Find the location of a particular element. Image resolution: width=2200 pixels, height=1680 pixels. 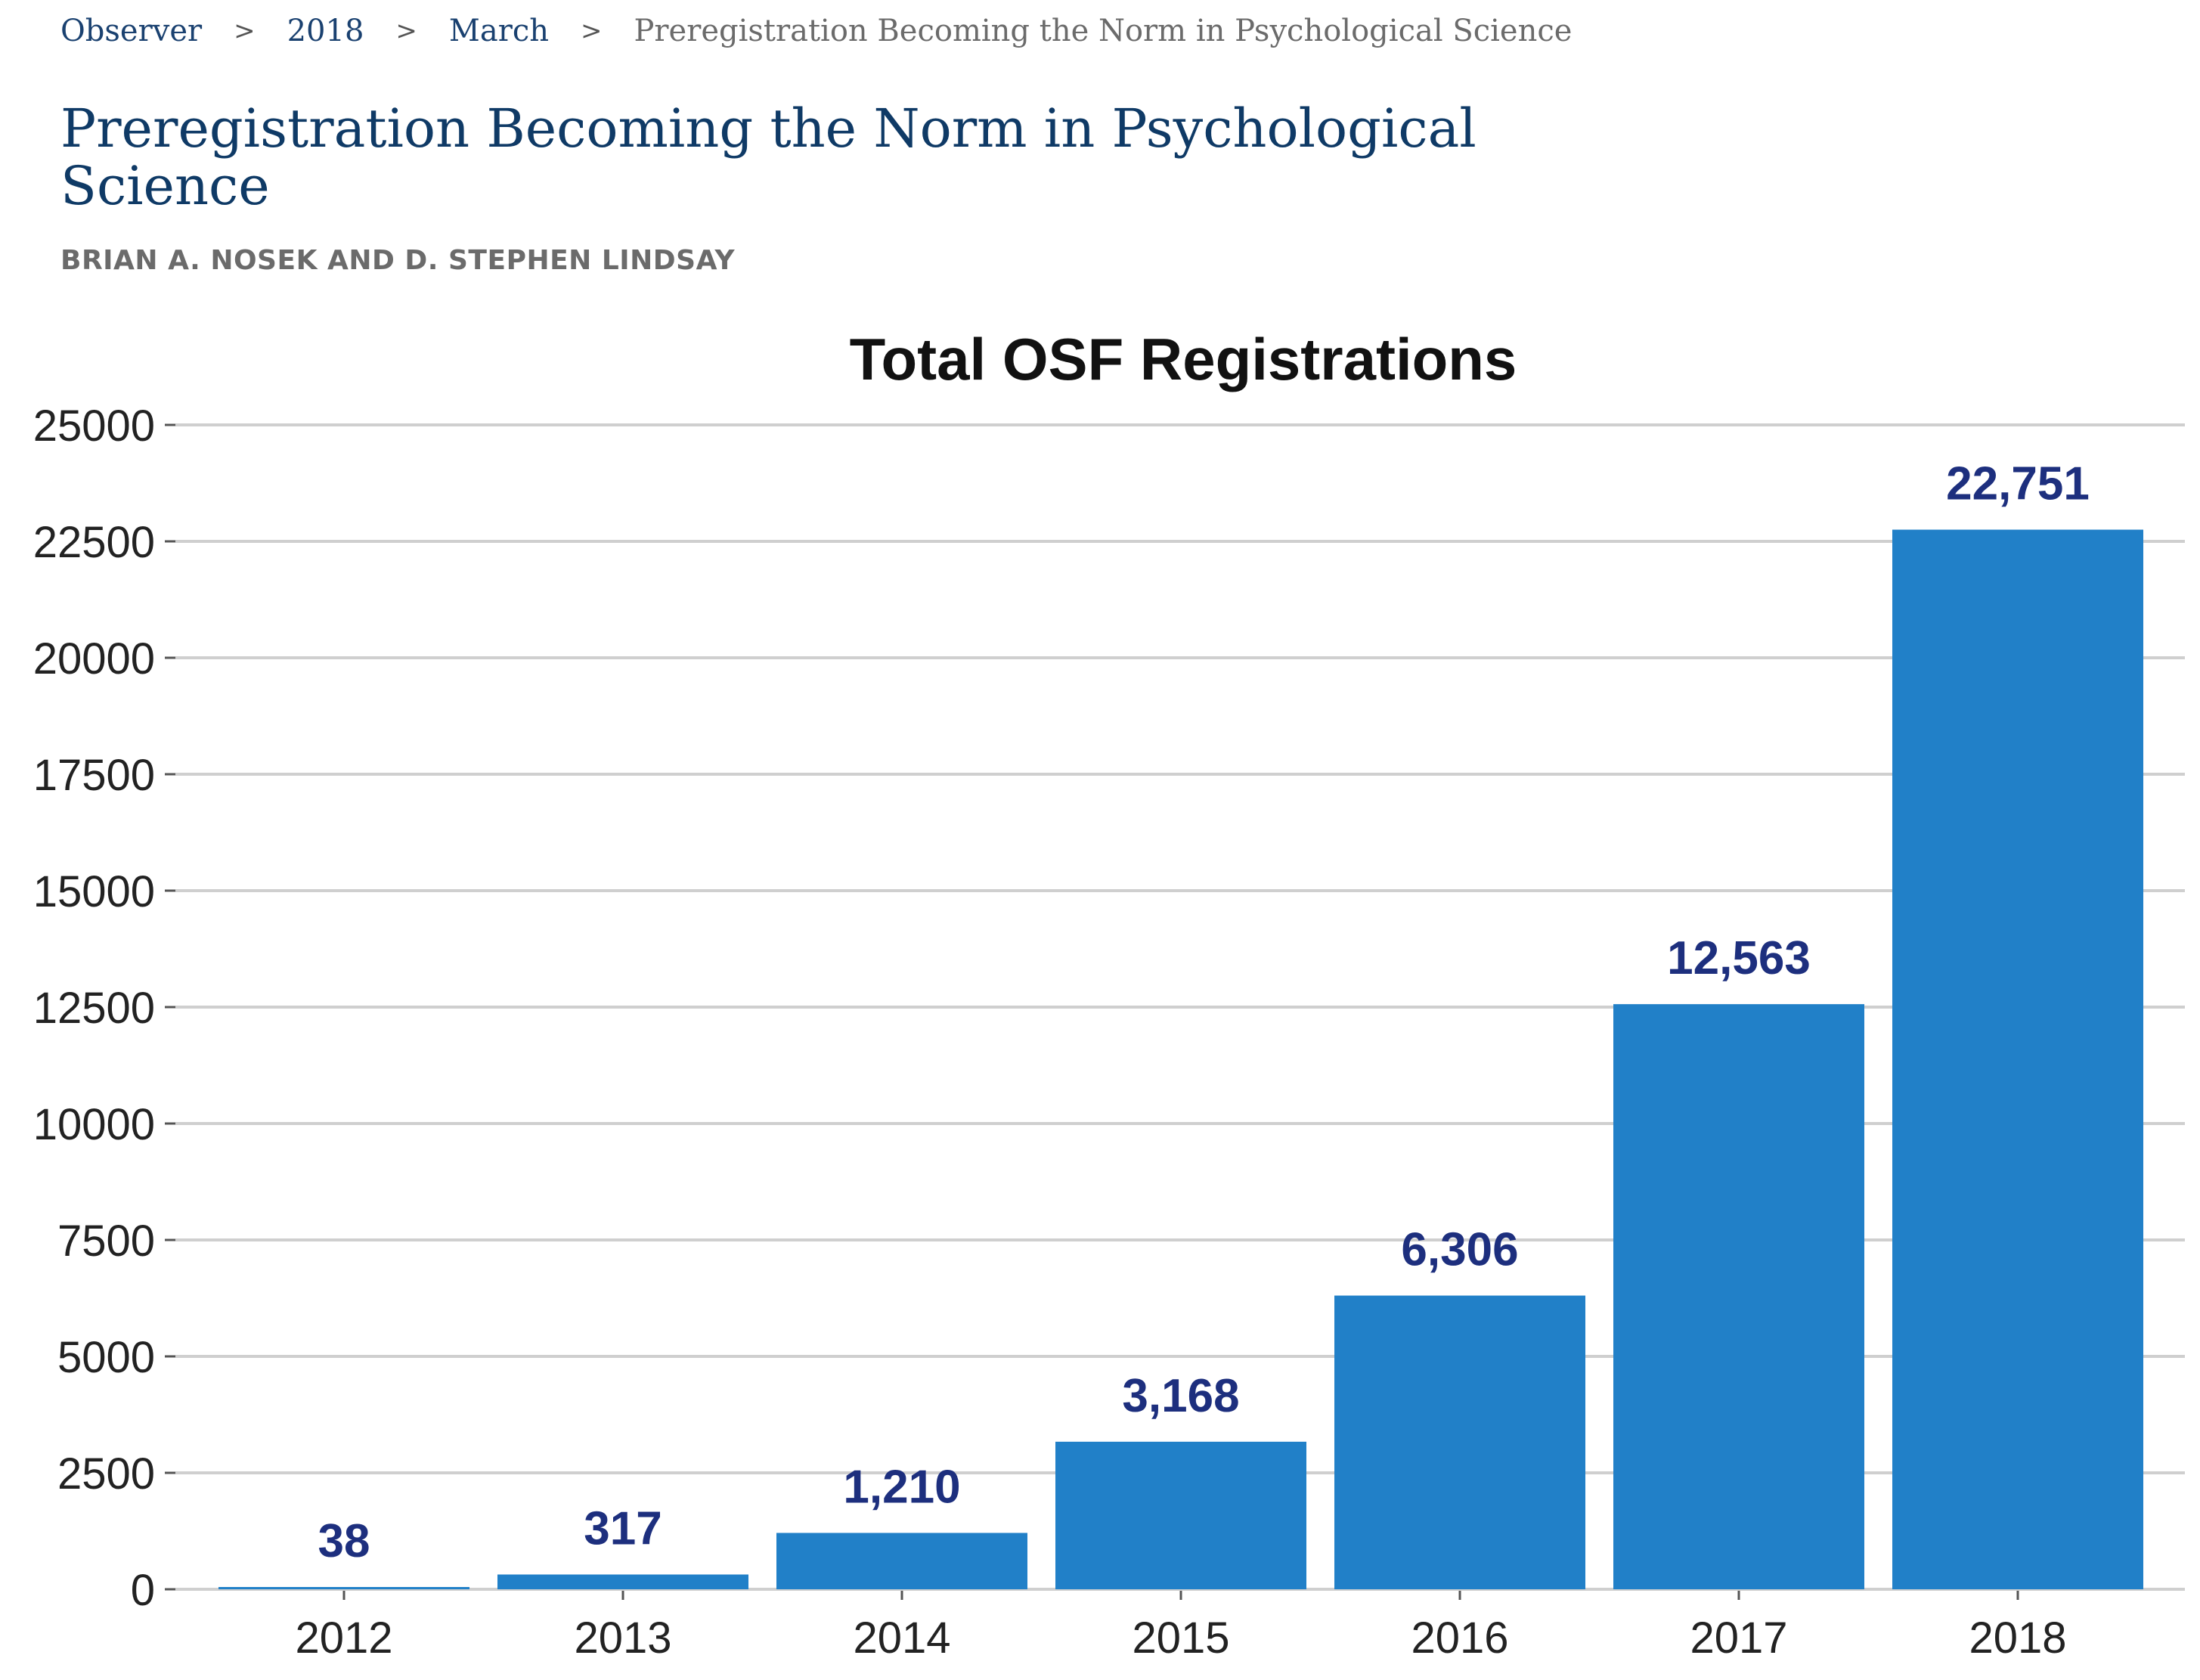

breadcrumb-link-observer: Observer is located at coordinates (131, 31).